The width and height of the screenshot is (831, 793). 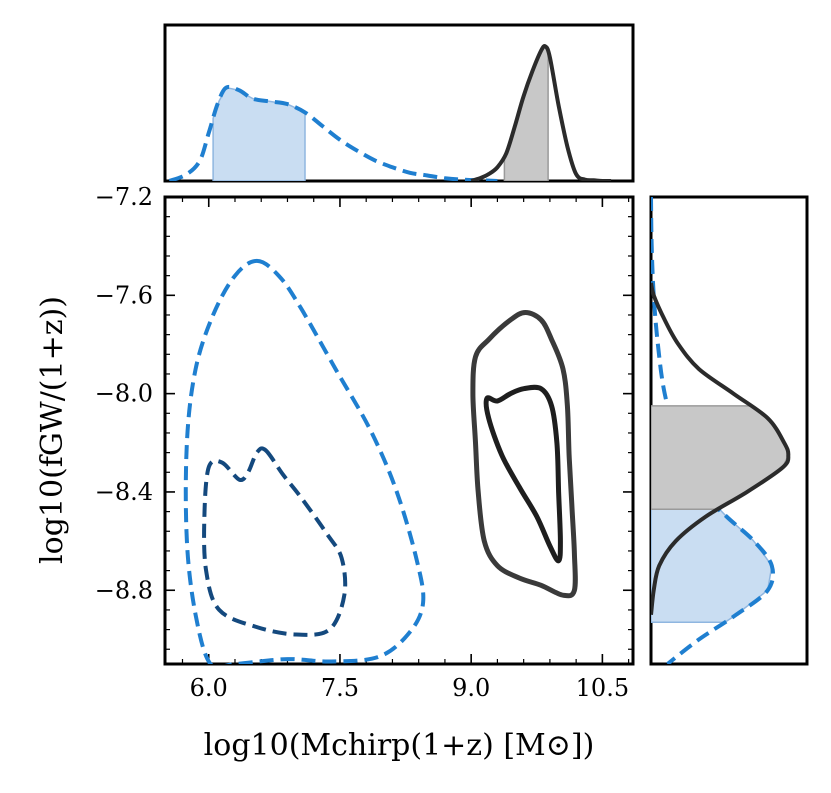 I want to click on blue-inner-contour, so click(x=275, y=541).